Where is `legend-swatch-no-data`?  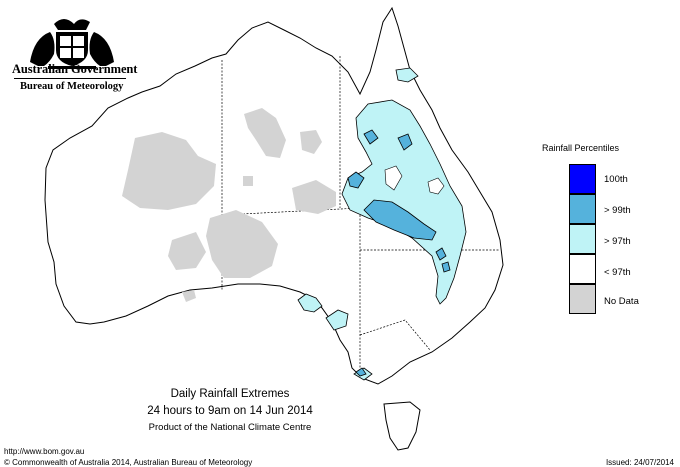 legend-swatch-no-data is located at coordinates (582, 299).